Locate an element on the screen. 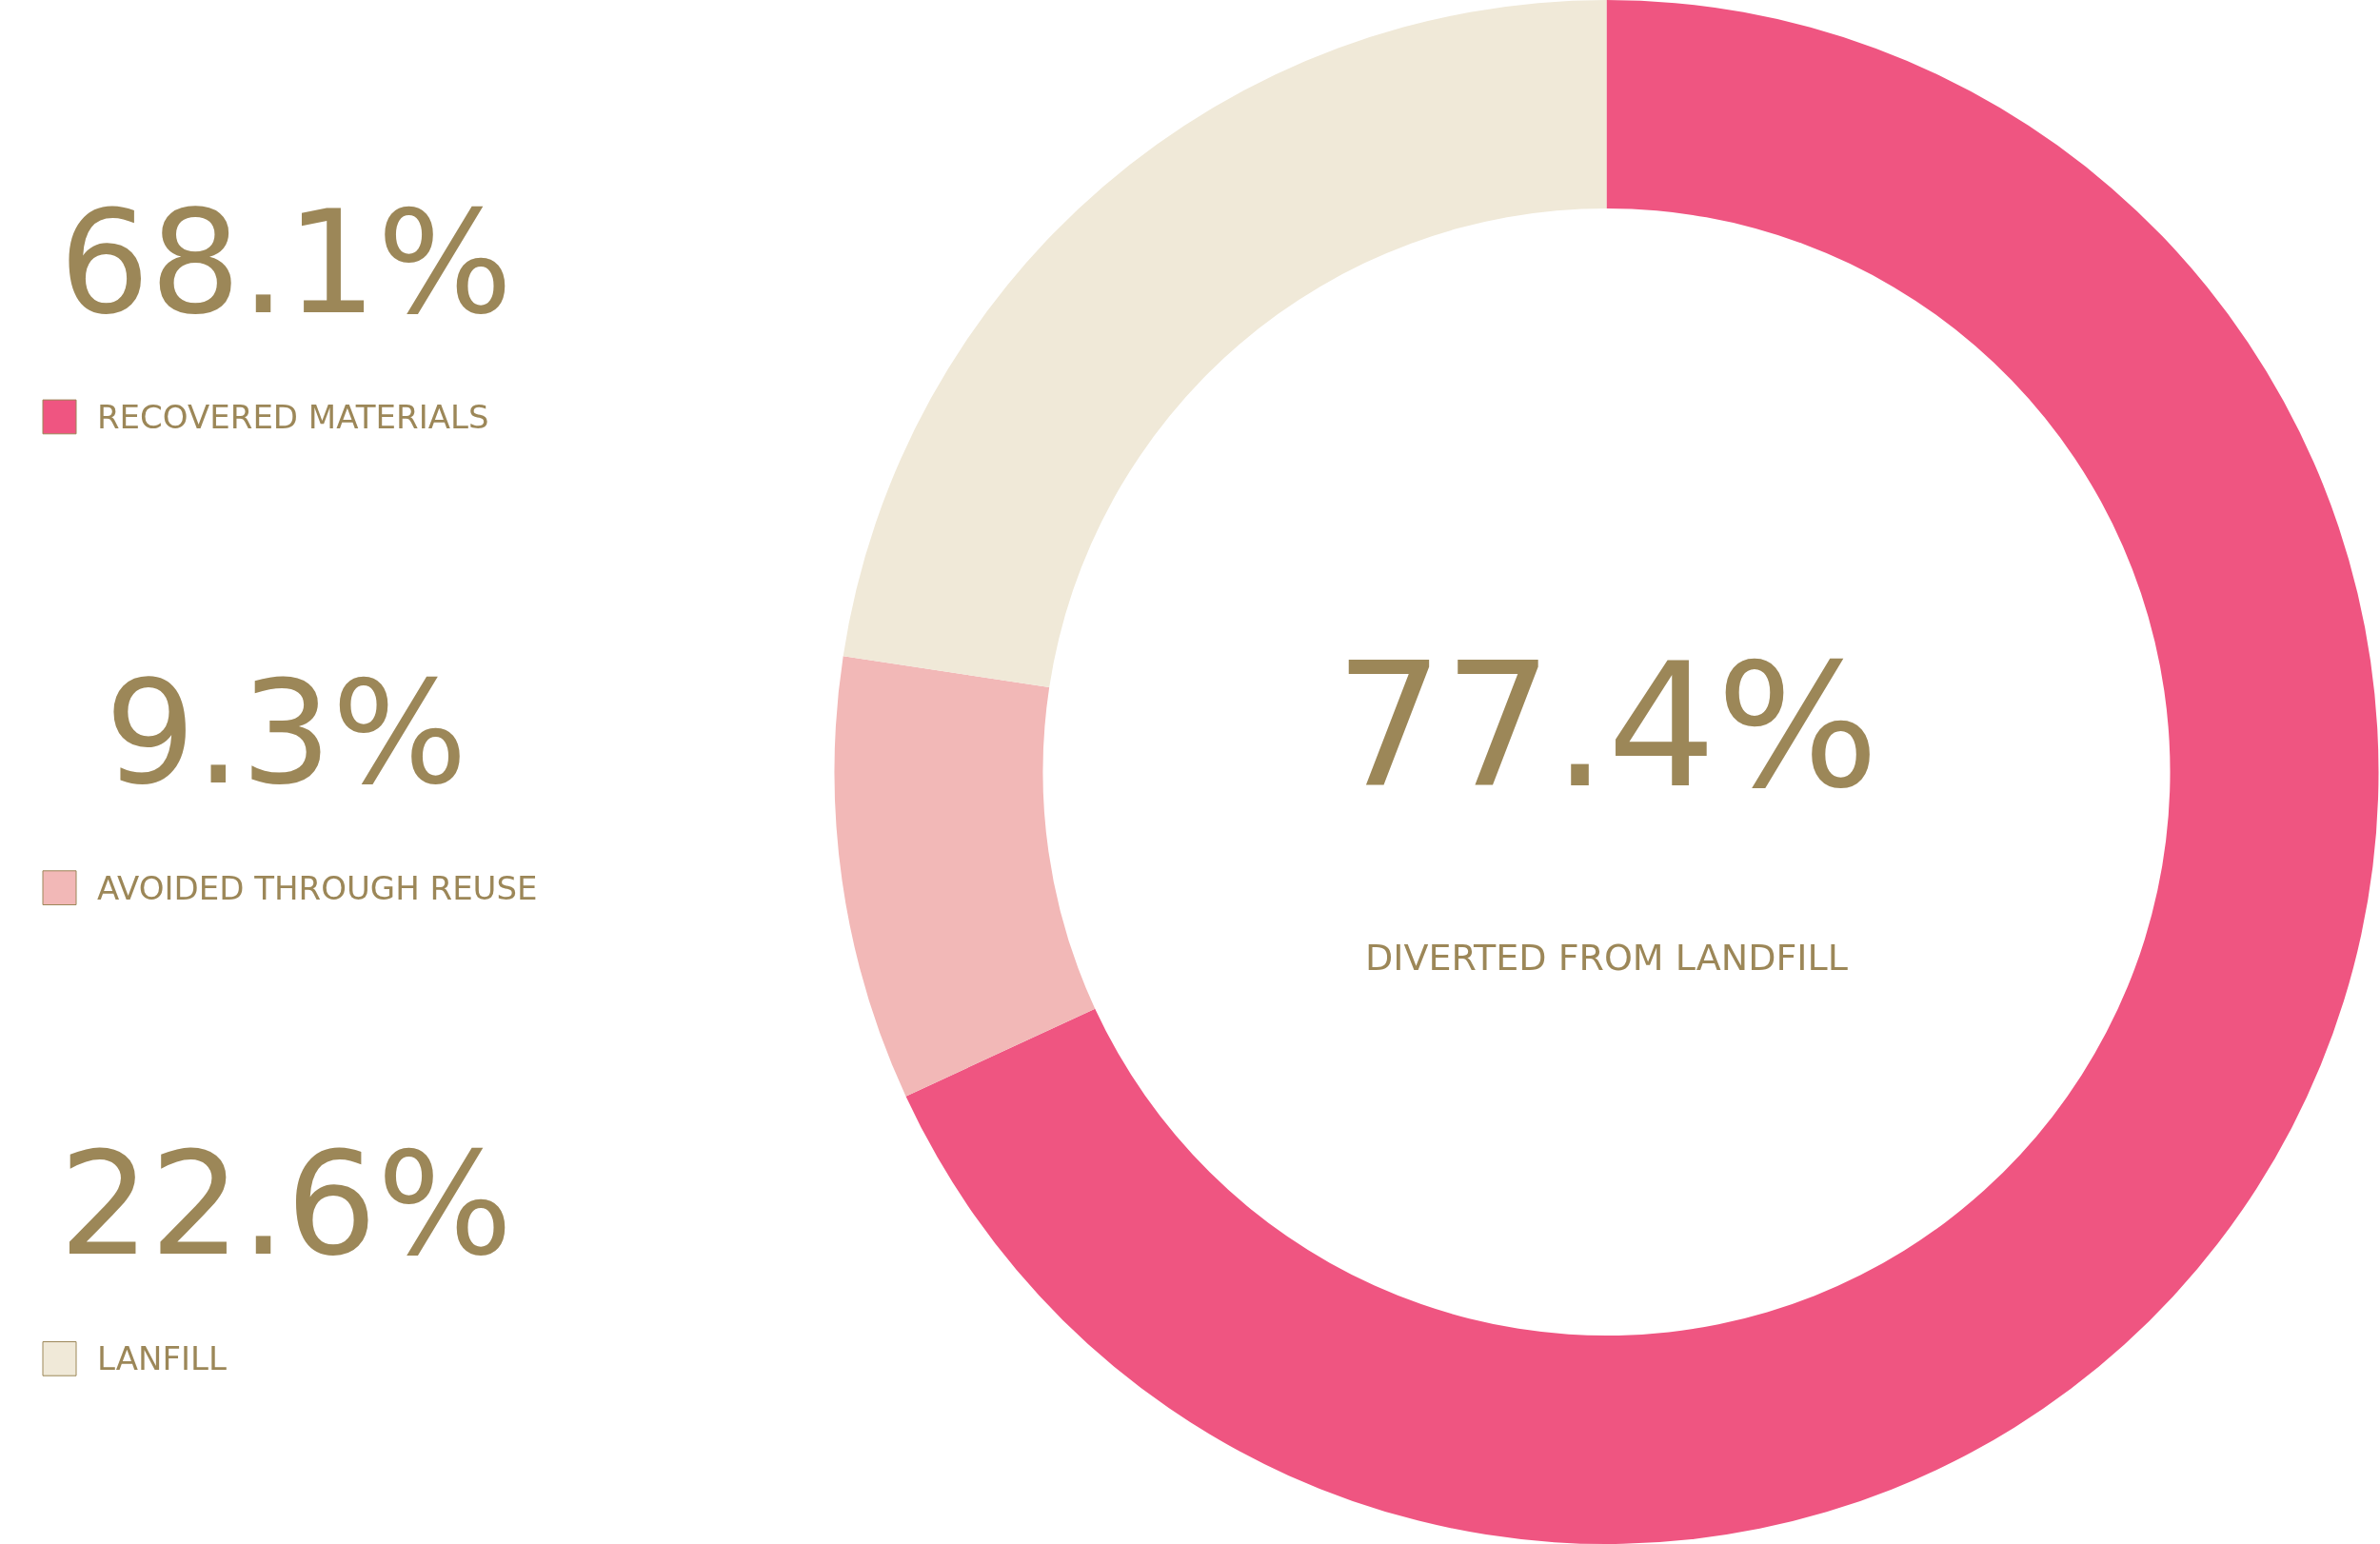 Image resolution: width=2380 pixels, height=1544 pixels. text: 77.4% is located at coordinates (1607, 725).